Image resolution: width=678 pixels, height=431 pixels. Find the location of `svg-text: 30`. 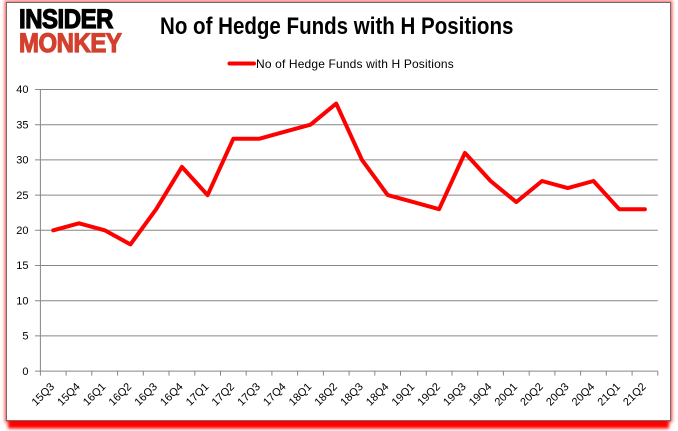

svg-text: 30 is located at coordinates (22, 161).